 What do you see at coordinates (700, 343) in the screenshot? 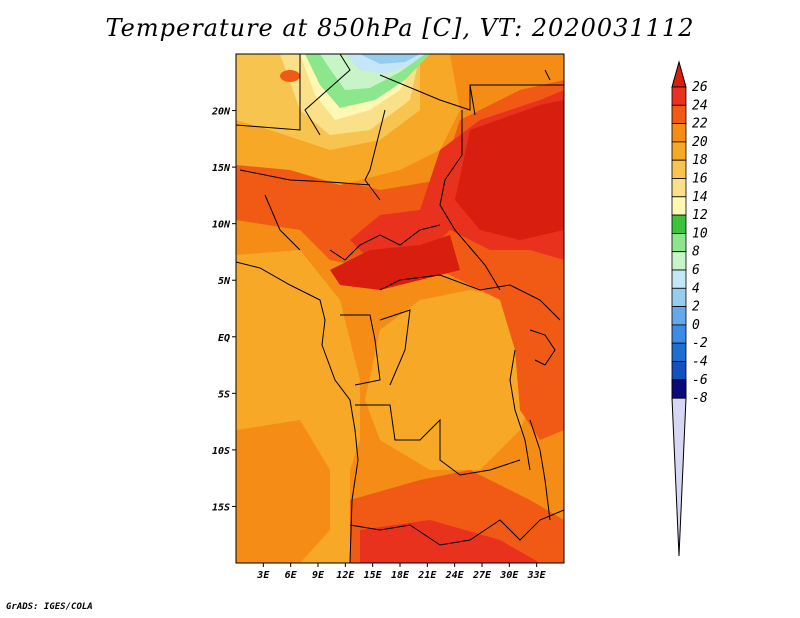
I see `colorbar-label: -2` at bounding box center [700, 343].